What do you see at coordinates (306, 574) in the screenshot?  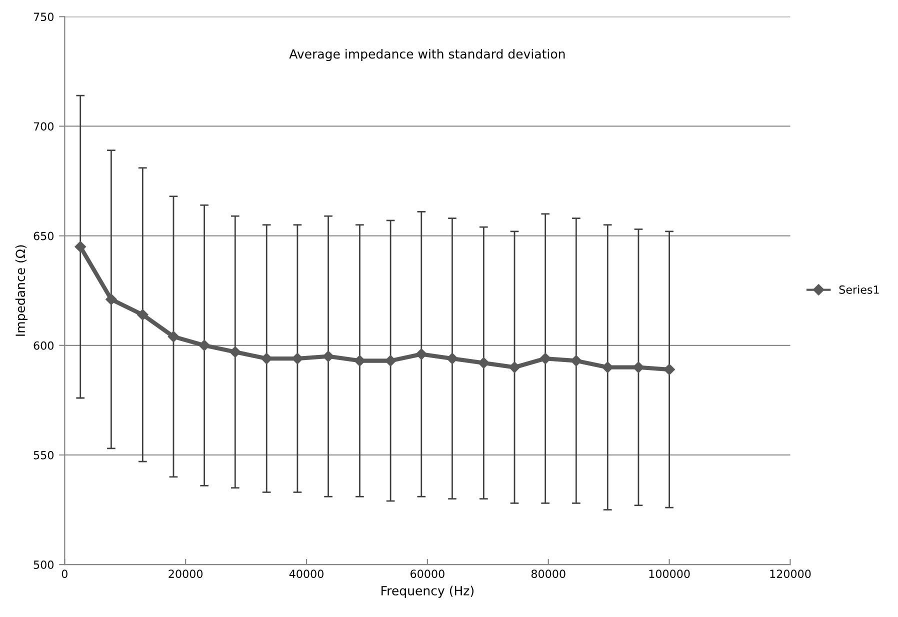 I see `x-tick-label: 40000` at bounding box center [306, 574].